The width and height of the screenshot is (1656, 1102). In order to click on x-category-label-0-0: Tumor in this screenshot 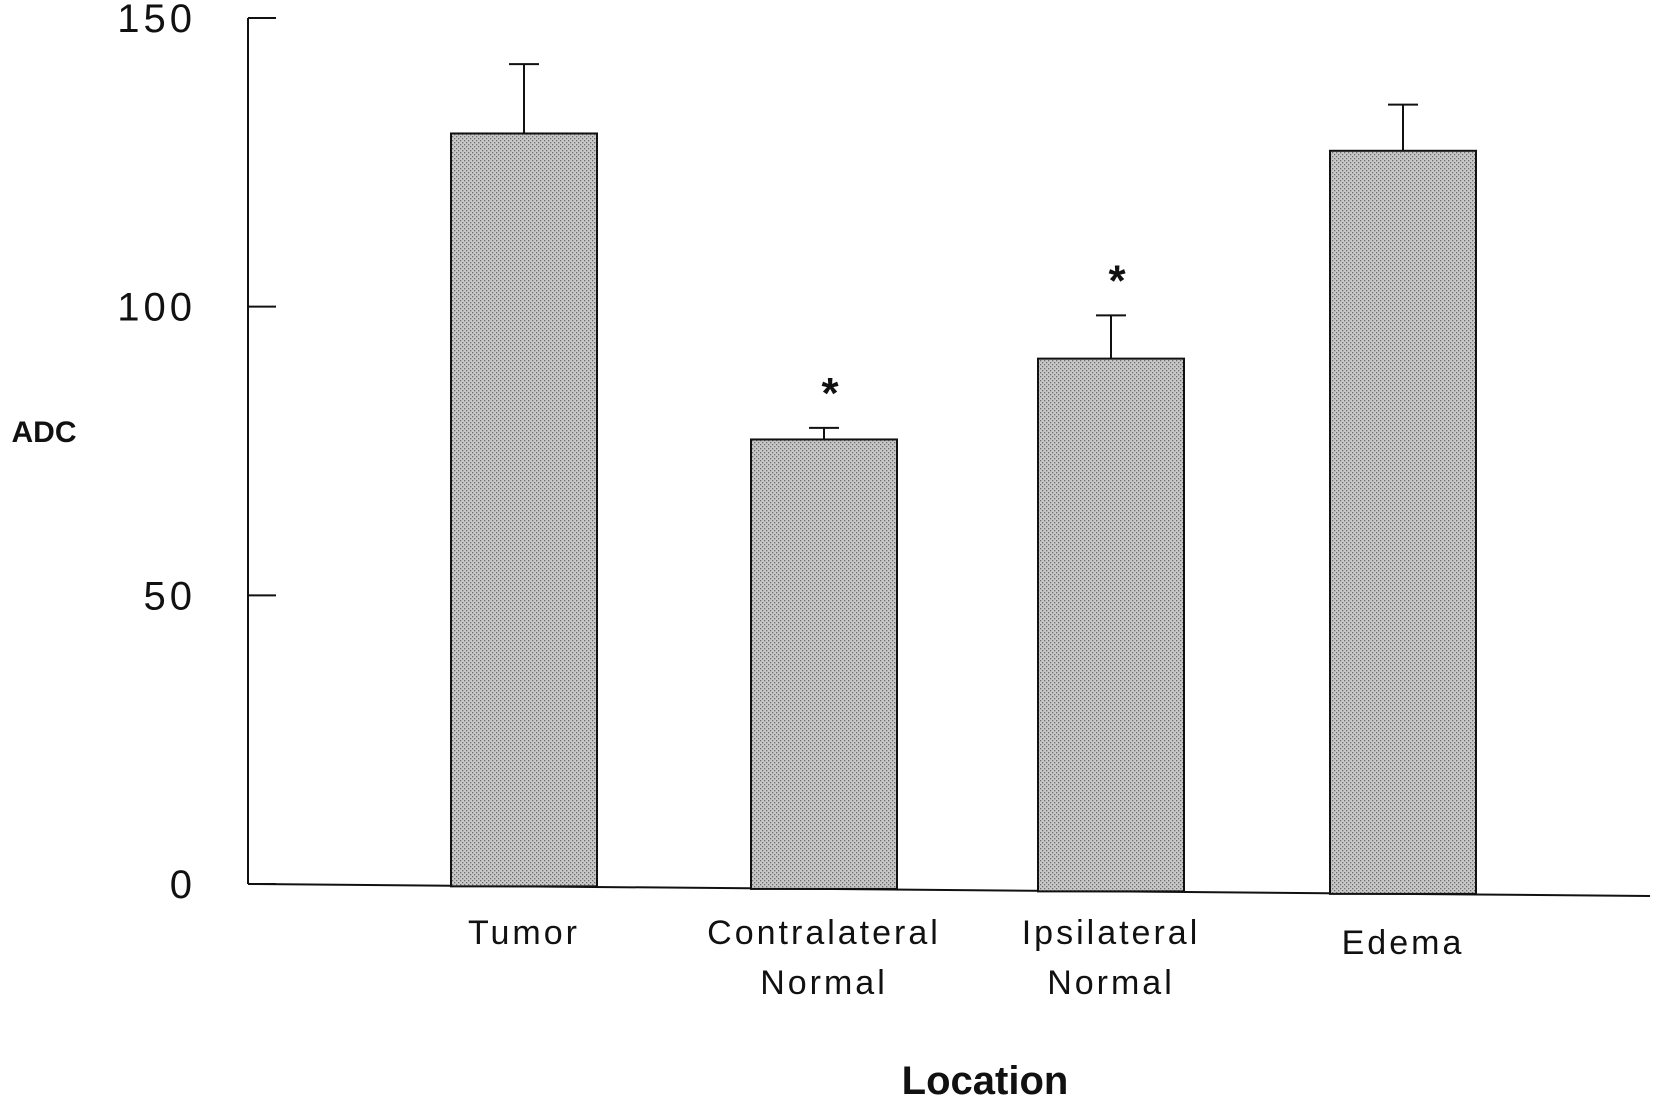, I will do `click(524, 933)`.